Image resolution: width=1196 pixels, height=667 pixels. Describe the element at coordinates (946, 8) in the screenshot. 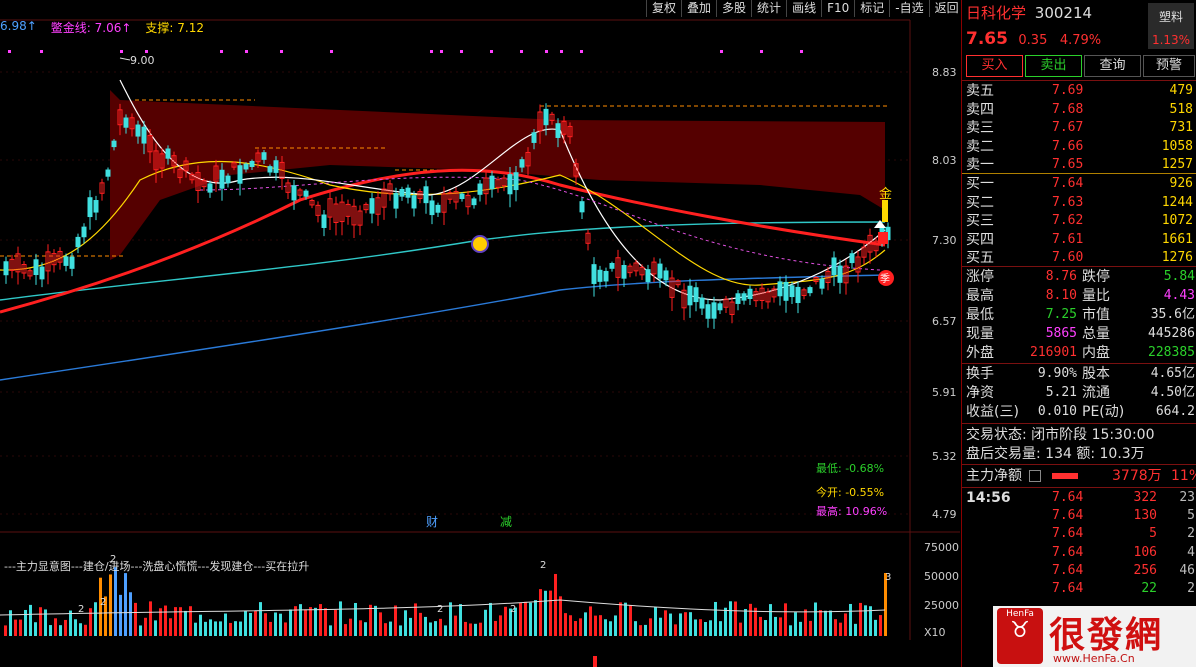

I see `toolbar-item-8: 返回` at that location.